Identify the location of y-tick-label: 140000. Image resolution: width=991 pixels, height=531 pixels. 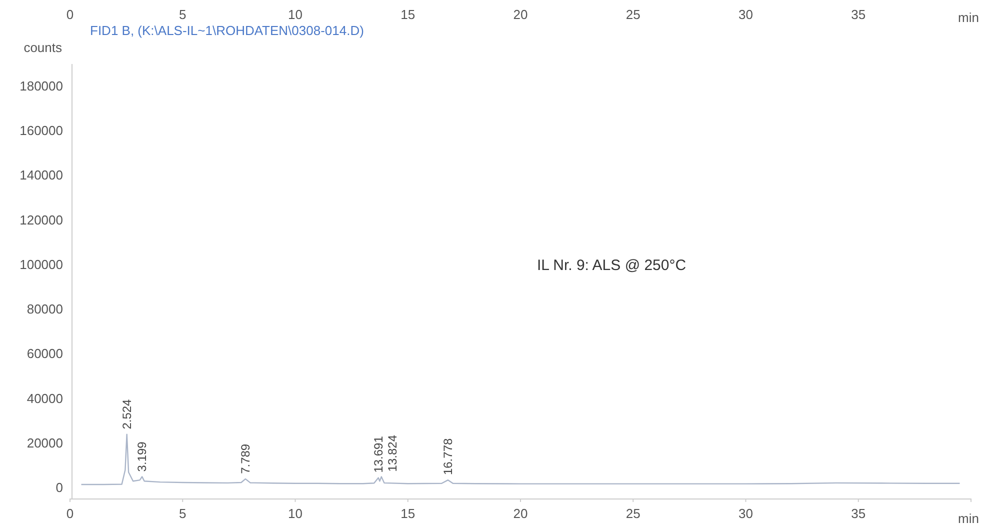
(41, 175).